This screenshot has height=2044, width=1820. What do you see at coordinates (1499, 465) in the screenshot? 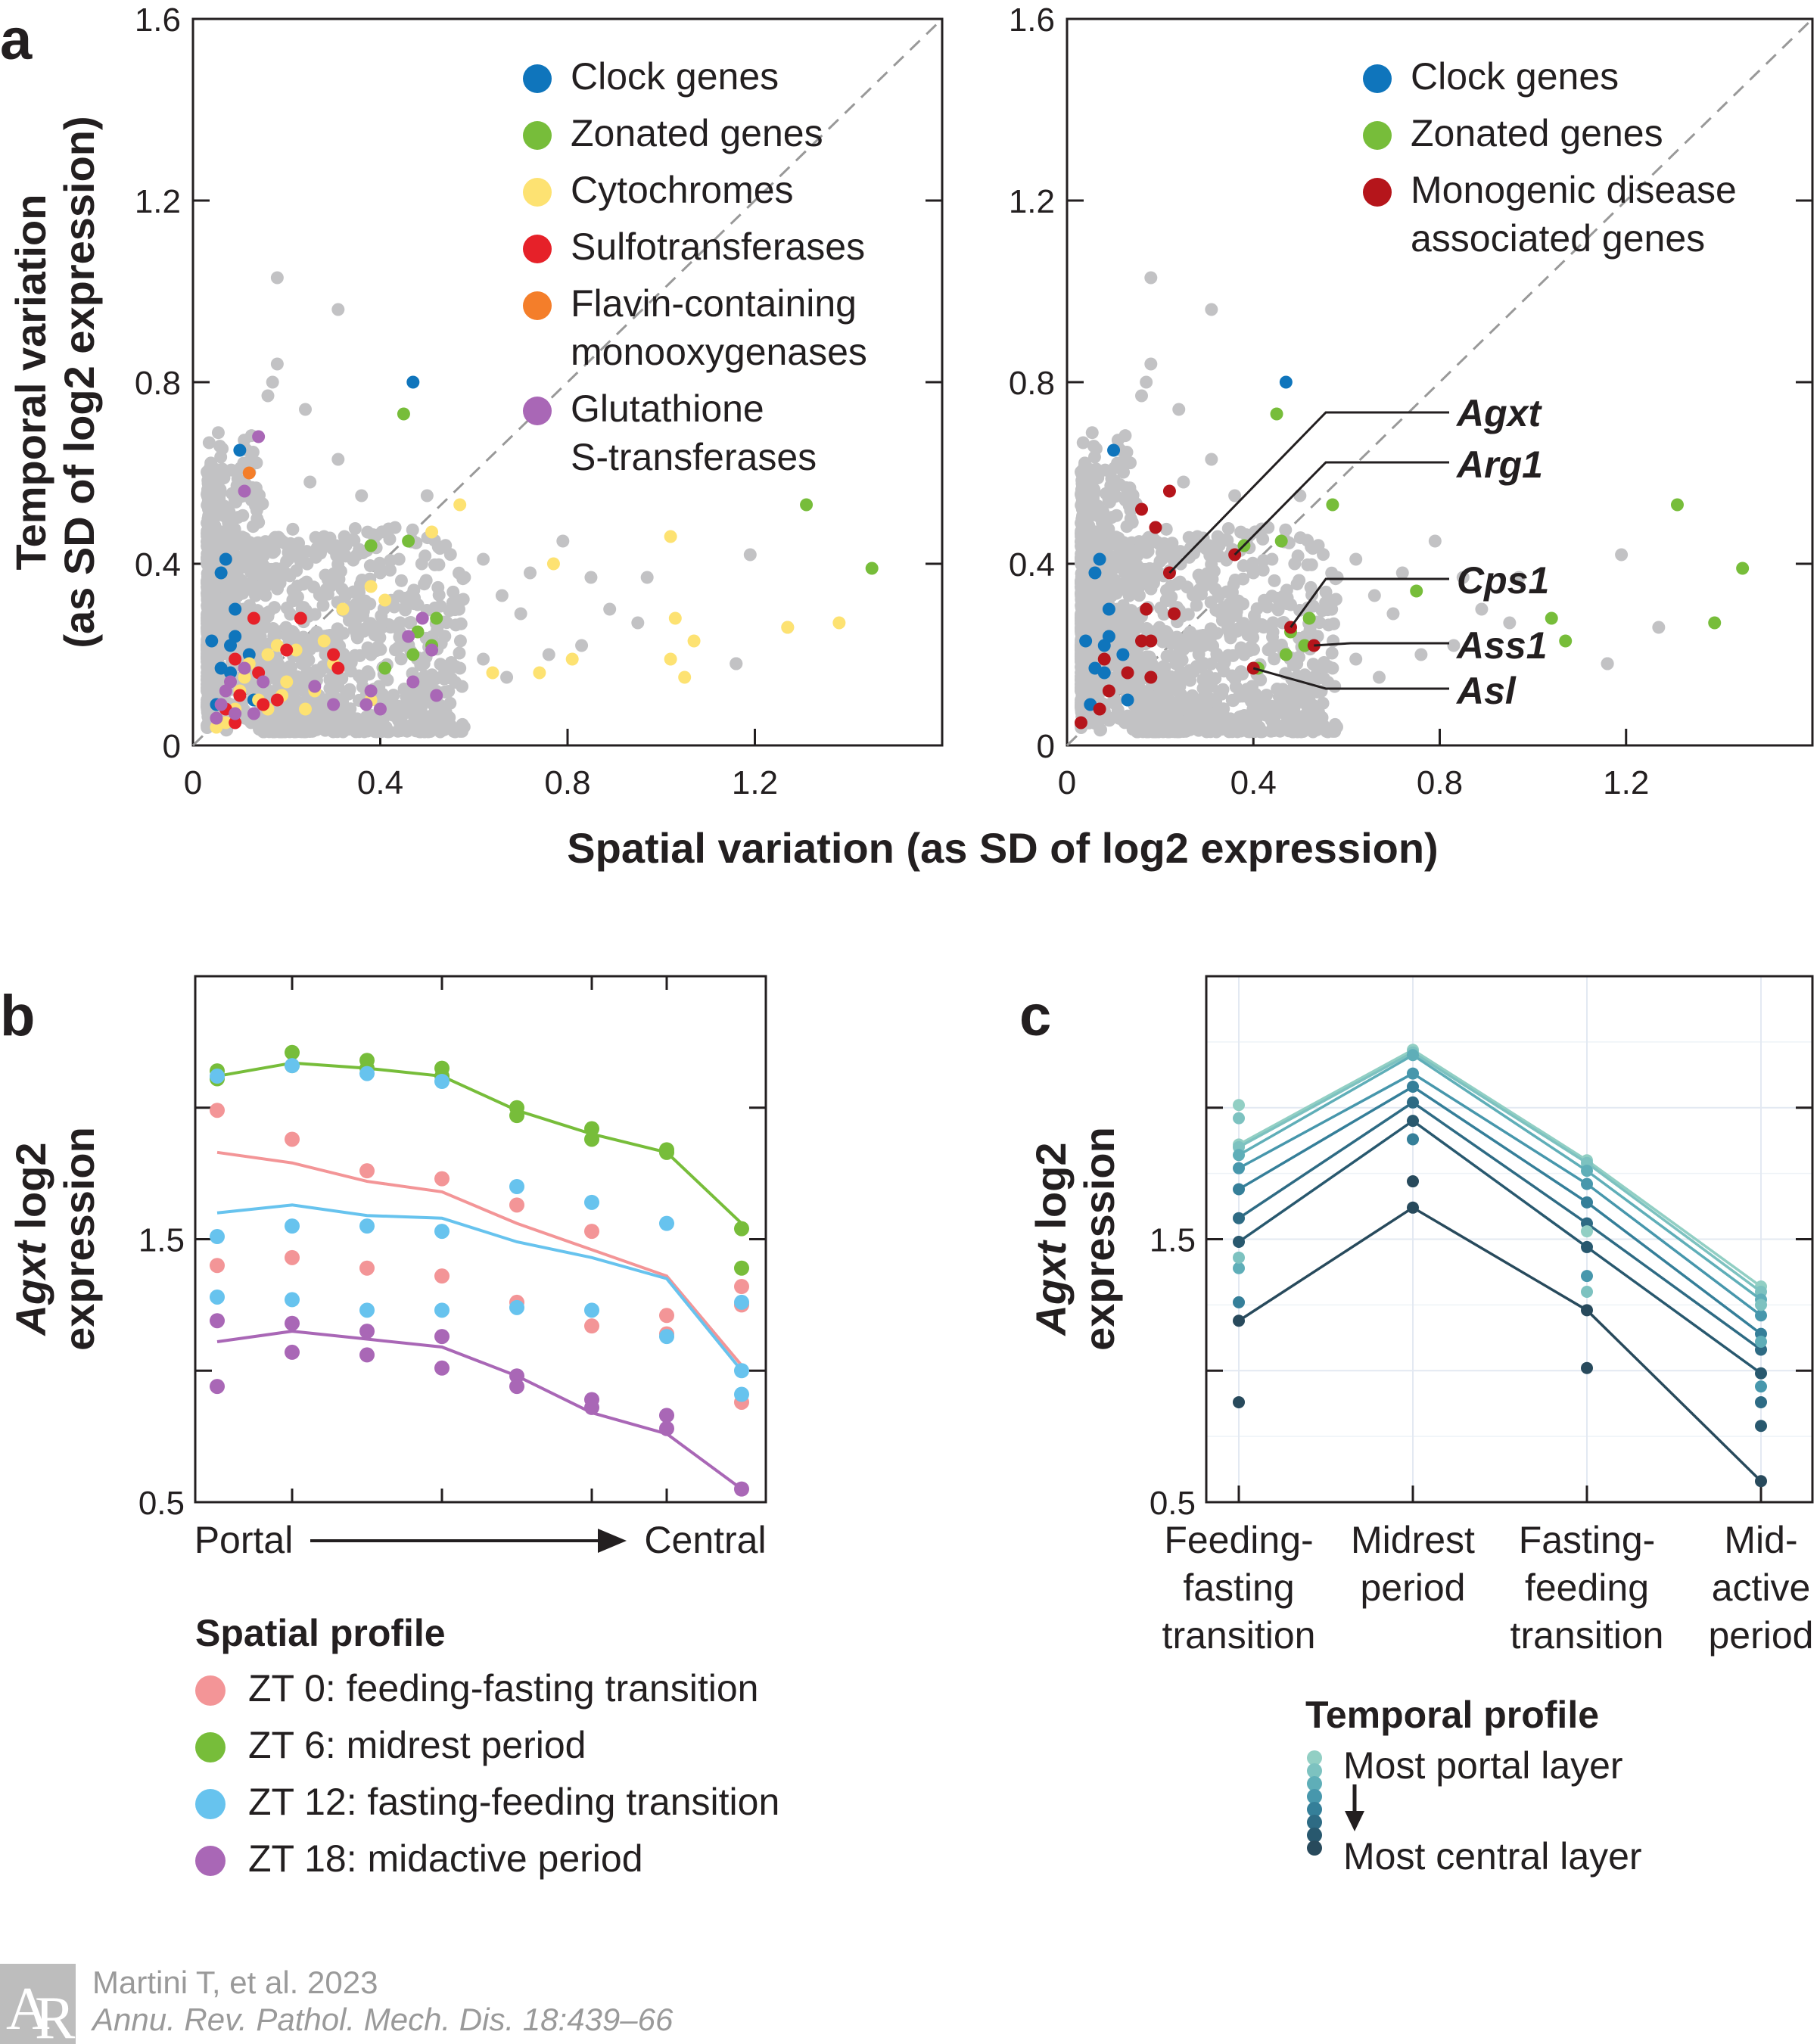
I see `annotation-label-arg1: Arg1` at bounding box center [1499, 465].